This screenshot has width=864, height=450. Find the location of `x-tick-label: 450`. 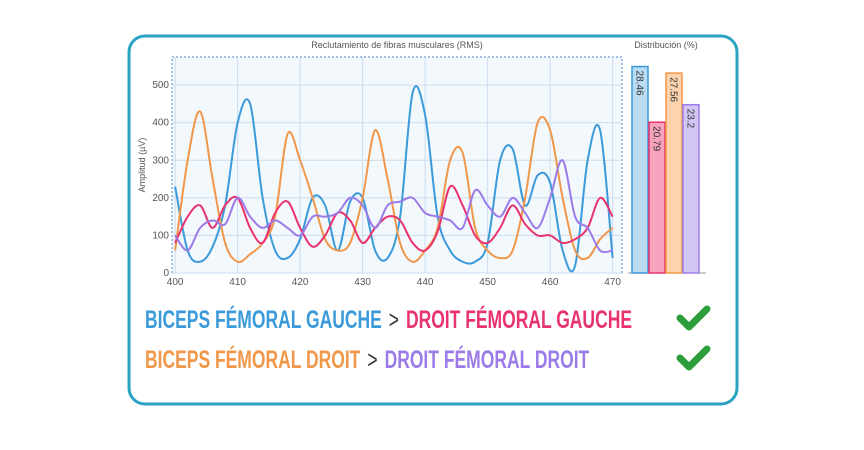

x-tick-label: 450 is located at coordinates (487, 282).